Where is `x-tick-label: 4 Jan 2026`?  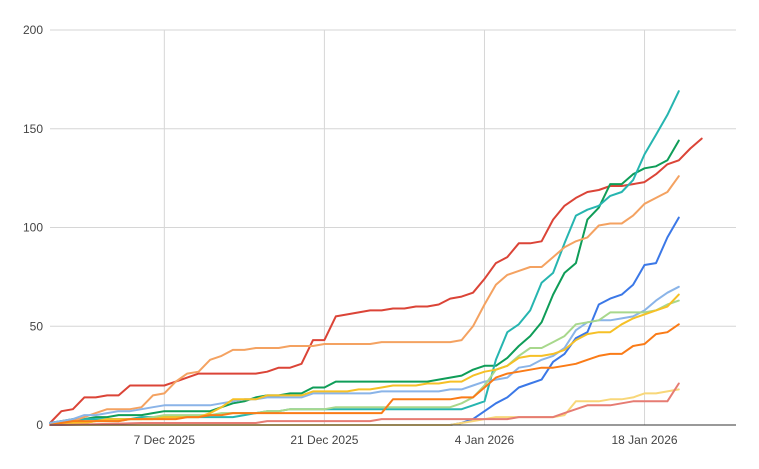 x-tick-label: 4 Jan 2026 is located at coordinates (485, 440).